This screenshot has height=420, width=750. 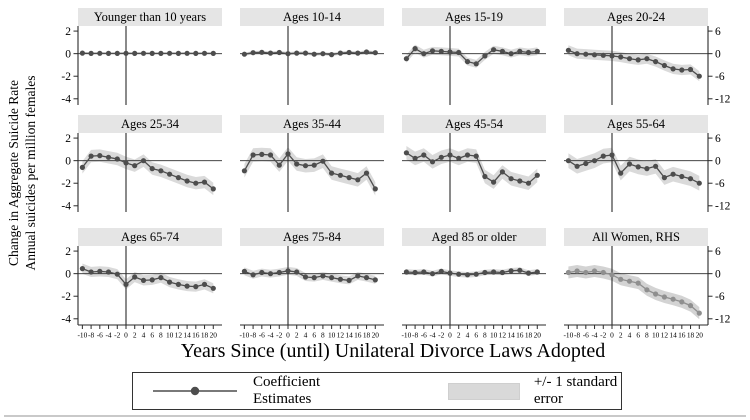 I want to click on page-divider, so click(x=375, y=416).